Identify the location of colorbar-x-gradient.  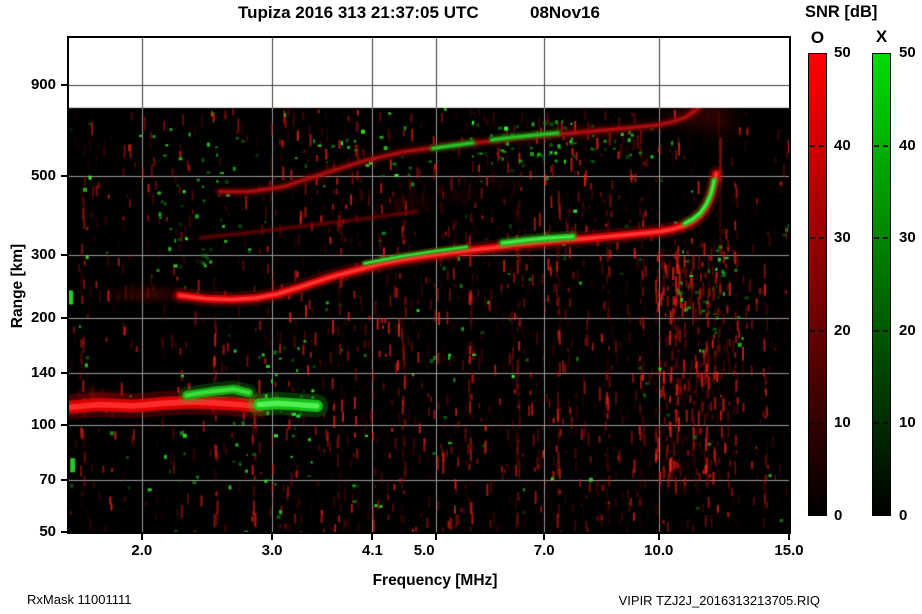
(881, 284).